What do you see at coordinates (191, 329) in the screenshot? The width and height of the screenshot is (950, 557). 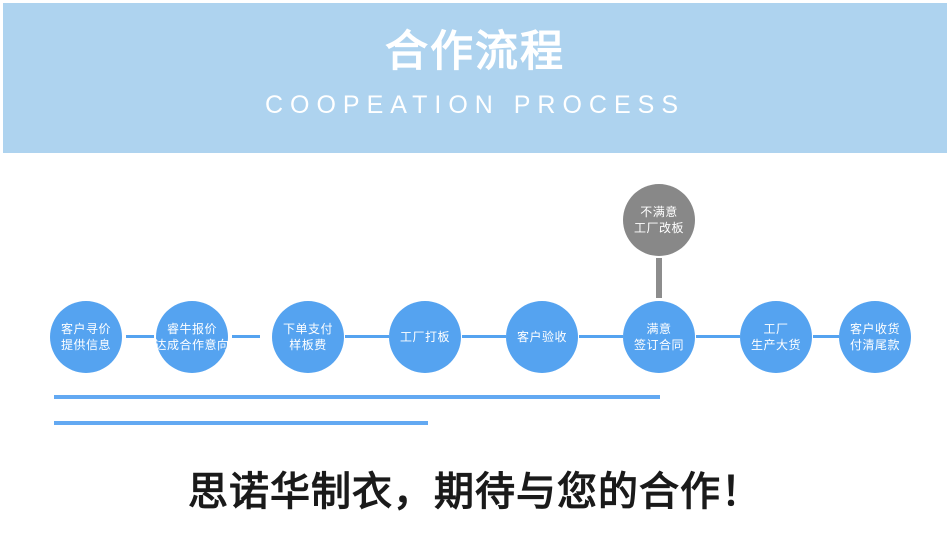 I see `flow-node-step-2-line1: 睿牛报价` at bounding box center [191, 329].